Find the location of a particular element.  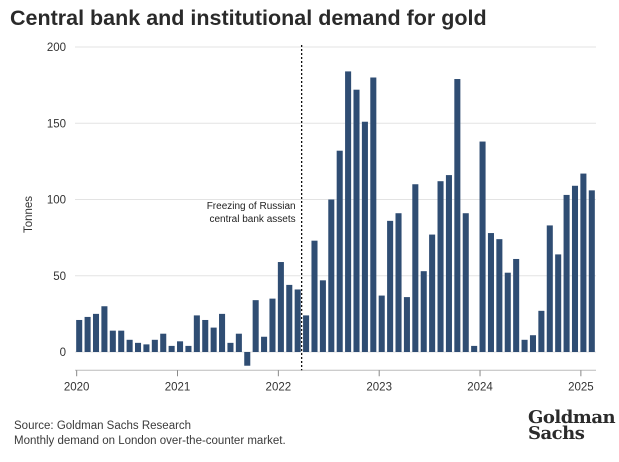

x-tick-label: 2025 is located at coordinates (581, 387).